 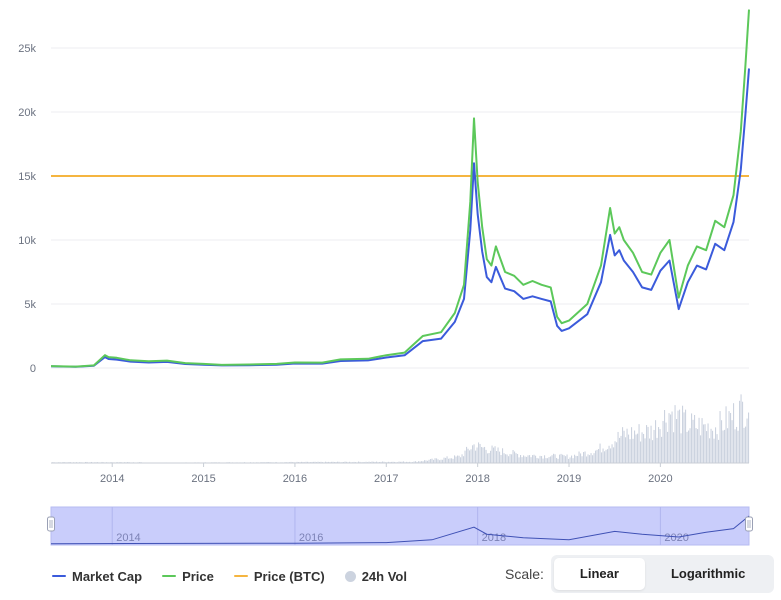 I want to click on legend-market-cap: Market Cap, so click(x=97, y=576).